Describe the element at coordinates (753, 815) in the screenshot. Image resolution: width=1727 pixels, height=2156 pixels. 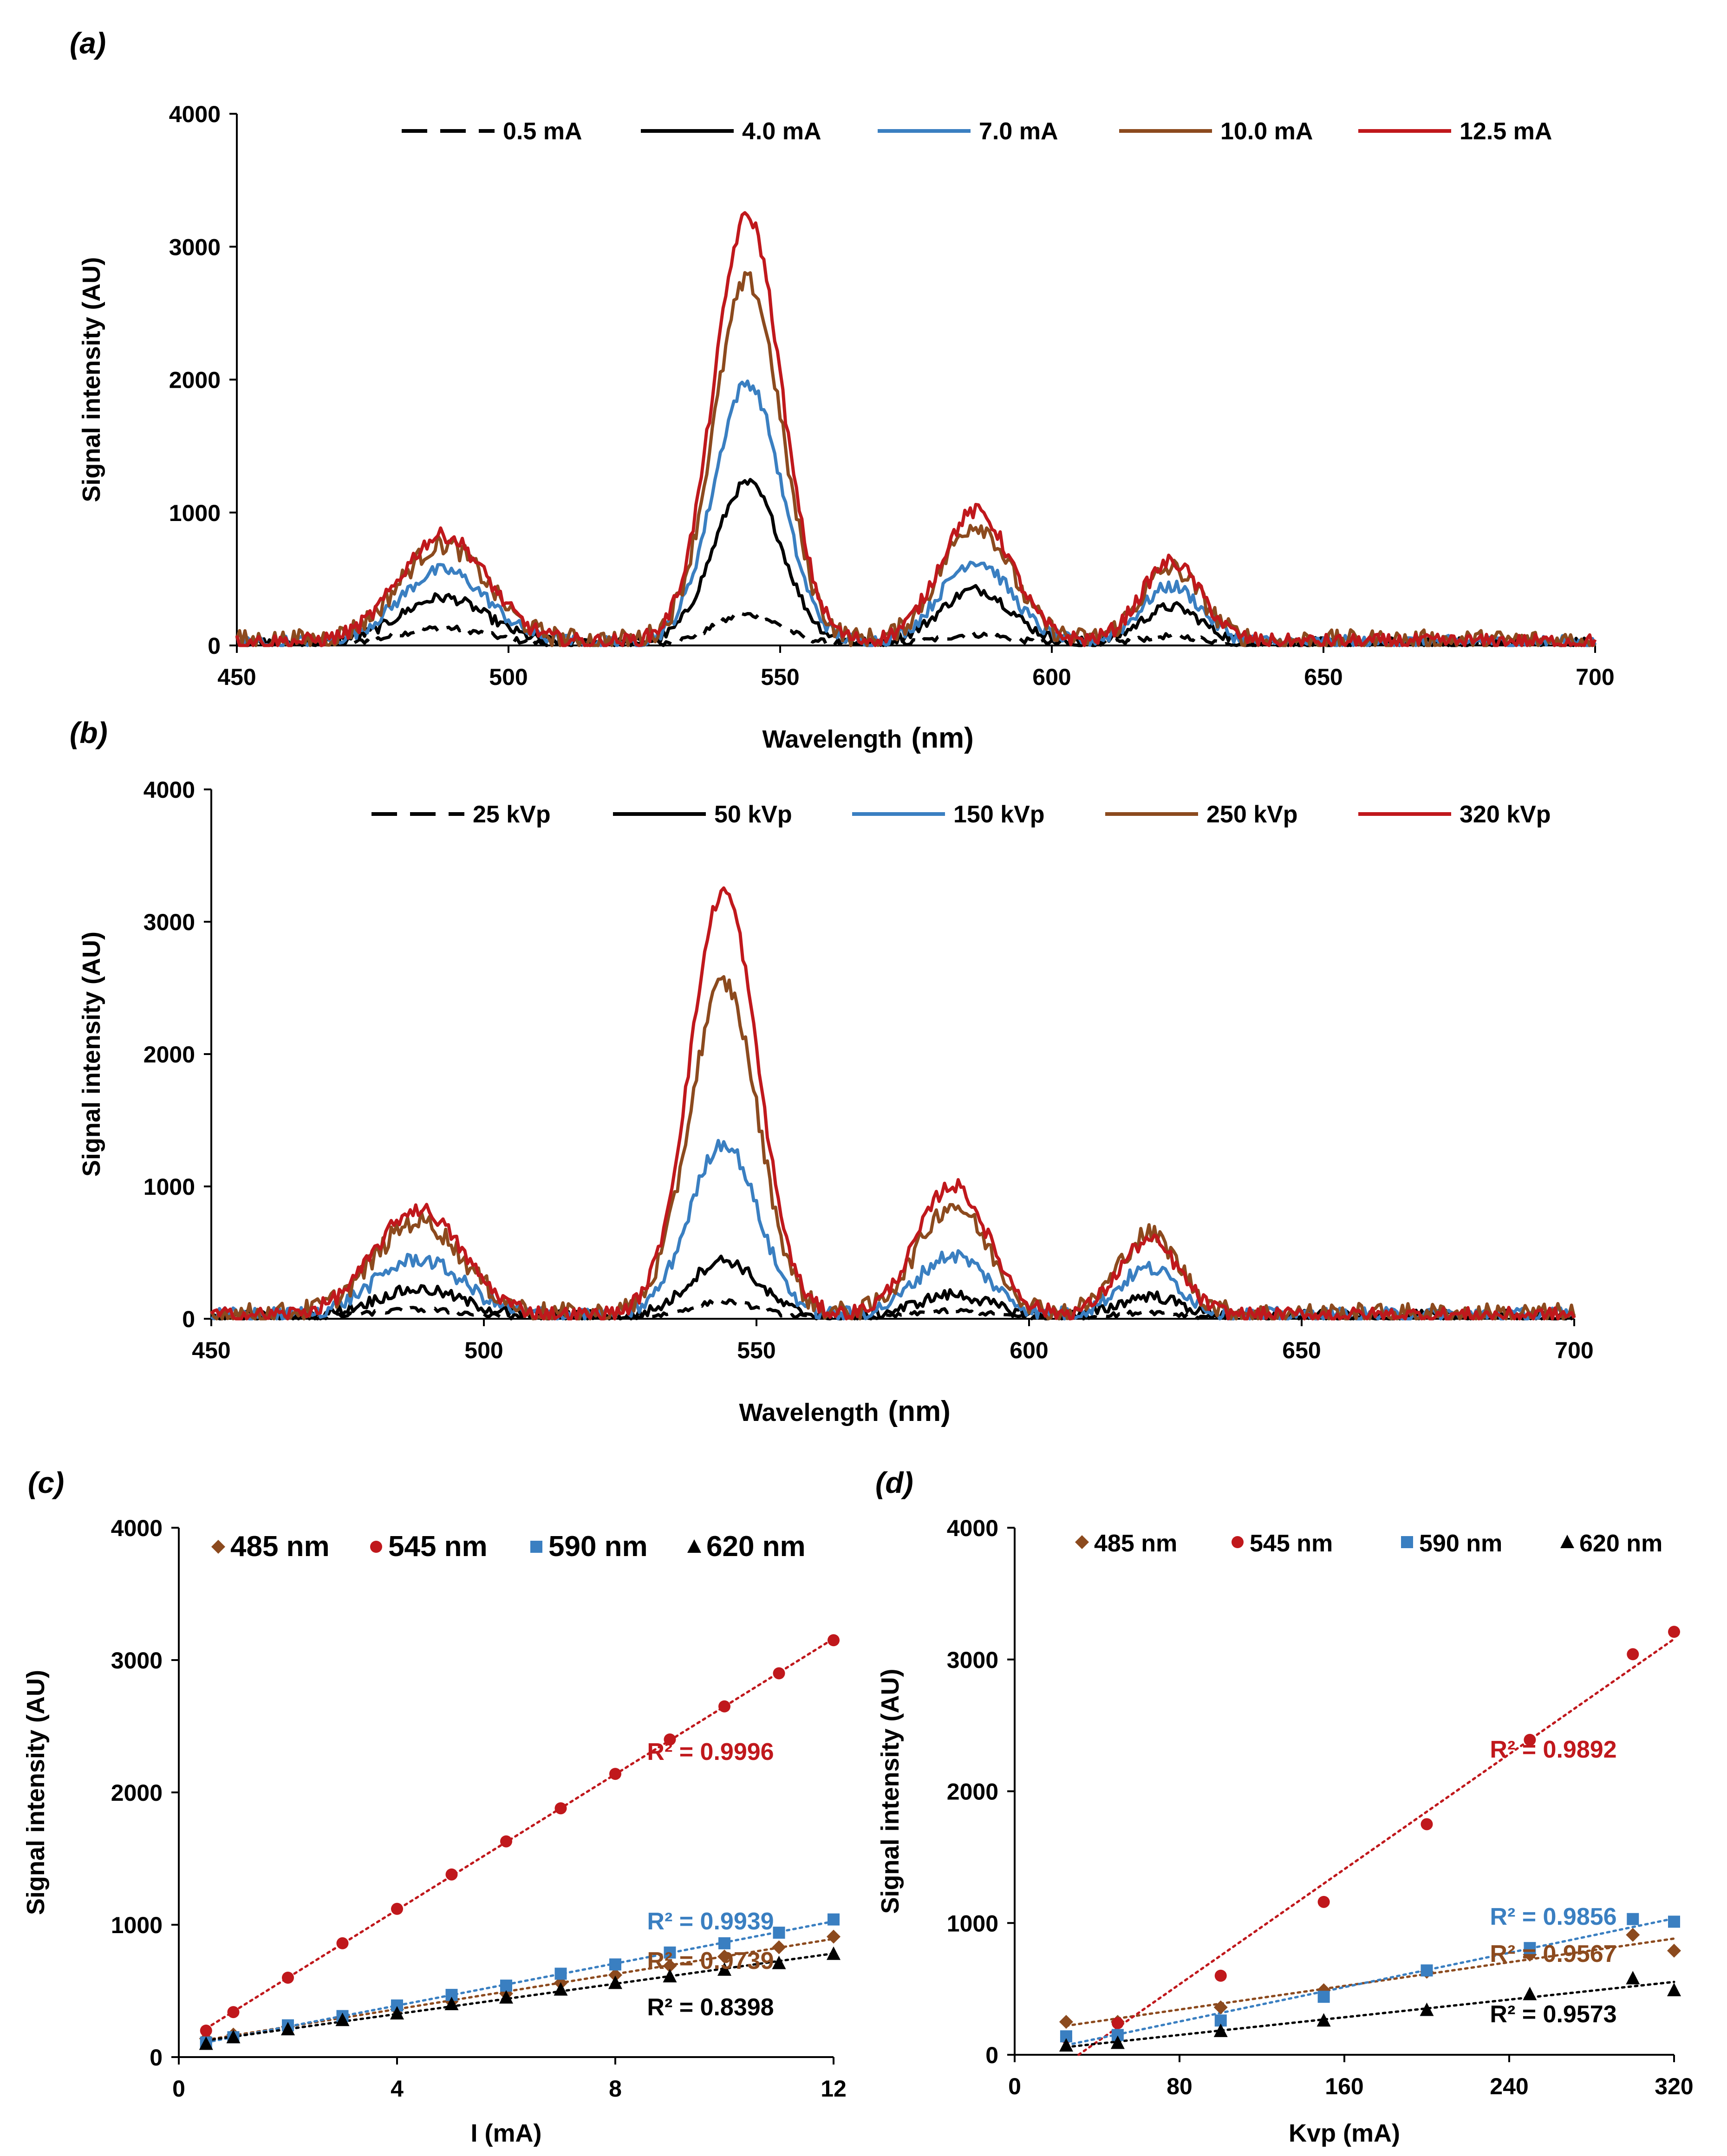
I see `legend-label-b-1: 50 kVp` at that location.